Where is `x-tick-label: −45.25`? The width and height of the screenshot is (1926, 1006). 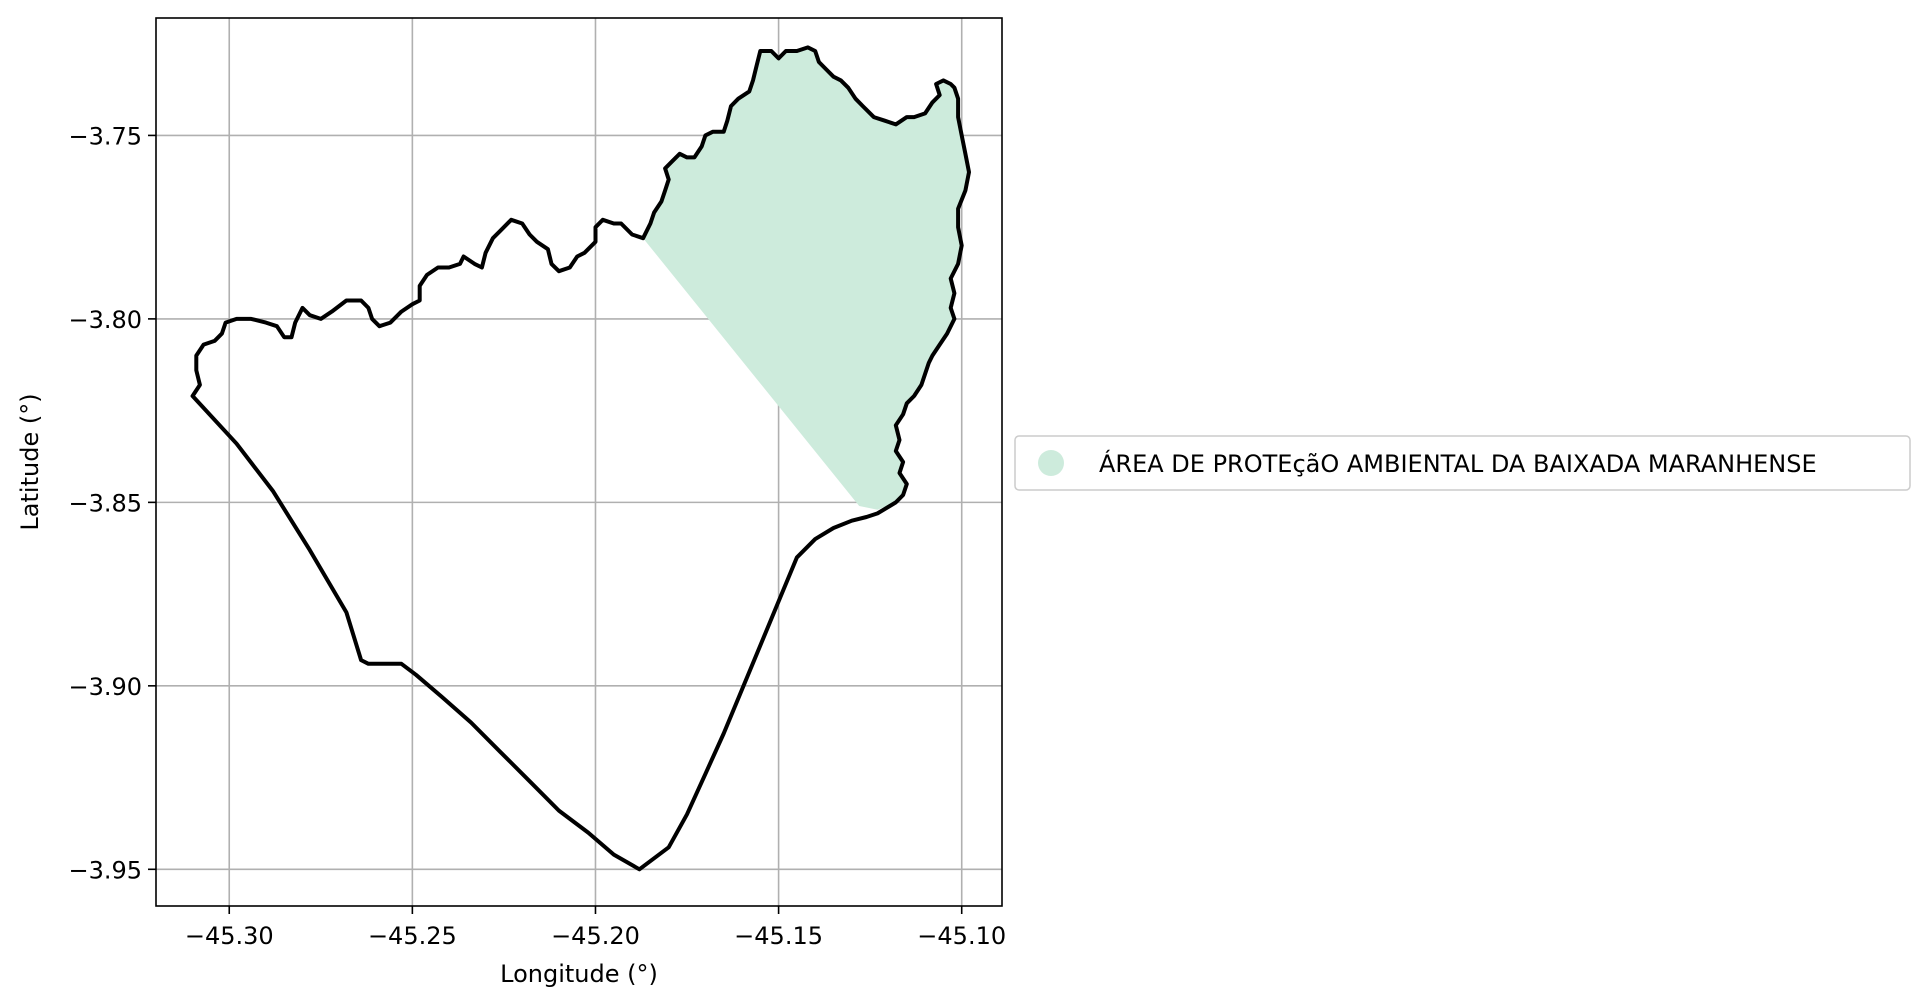 x-tick-label: −45.25 is located at coordinates (412, 936).